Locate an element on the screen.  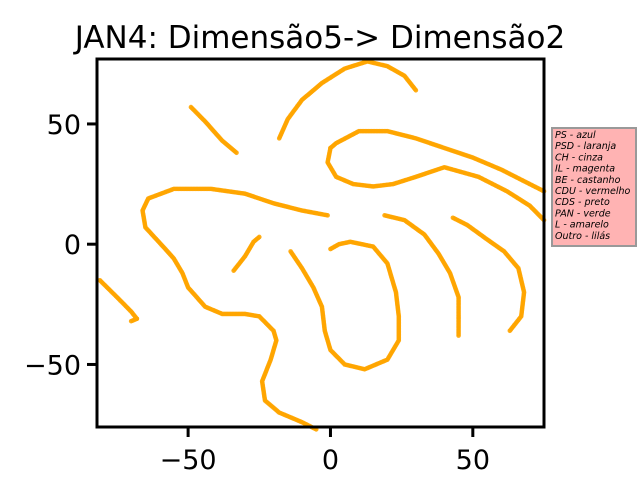
legend-box is located at coordinates (594, 187).